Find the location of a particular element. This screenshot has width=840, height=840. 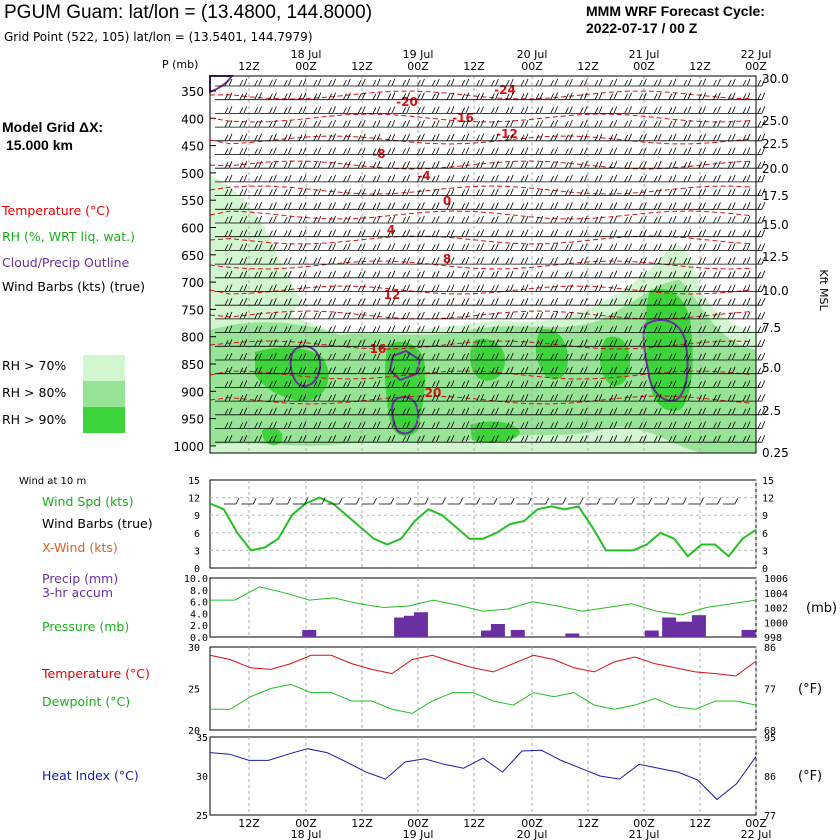

pressure-unit: (mb) is located at coordinates (821, 608).